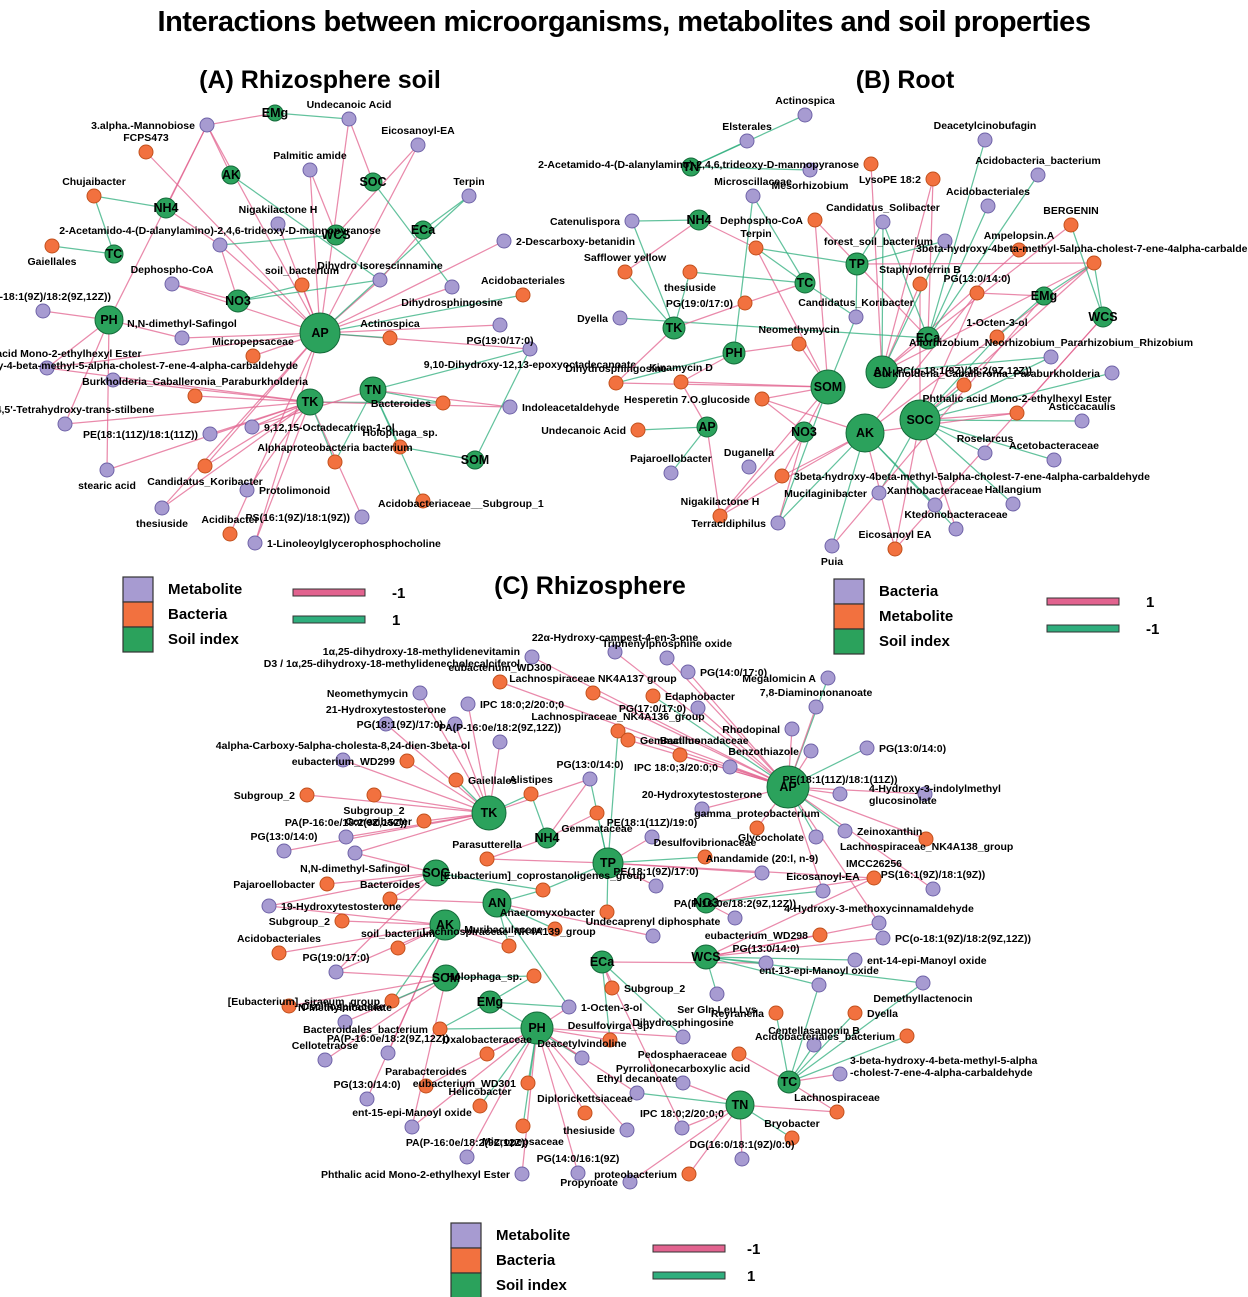  Describe the element at coordinates (926, 839) in the screenshot. I see `node-lachnospiraceae-nk4a138-group` at that location.